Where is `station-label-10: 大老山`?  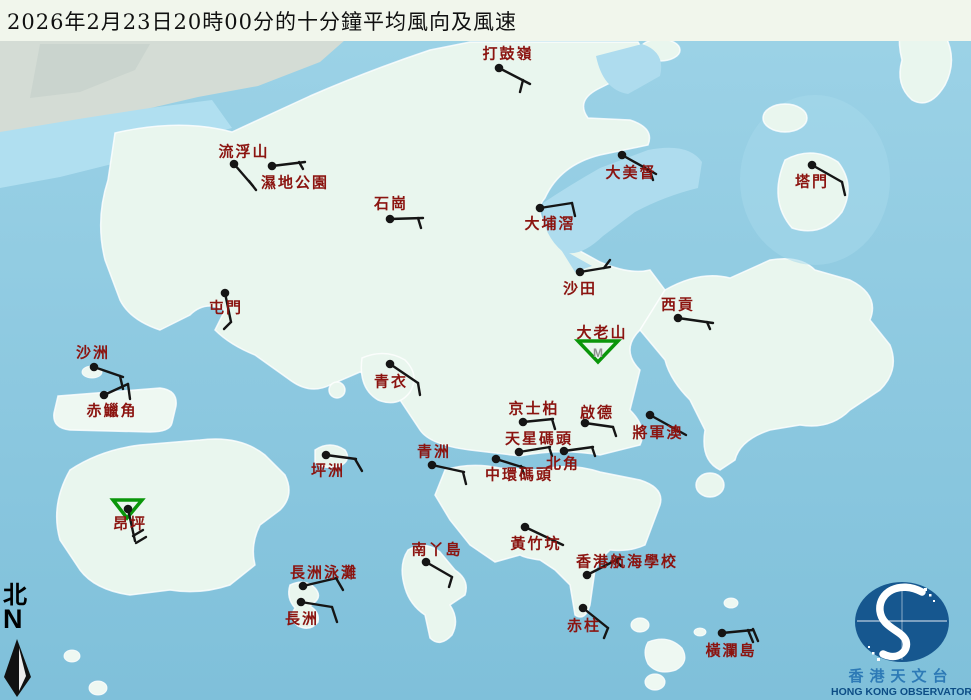 station-label-10: 大老山 is located at coordinates (602, 332).